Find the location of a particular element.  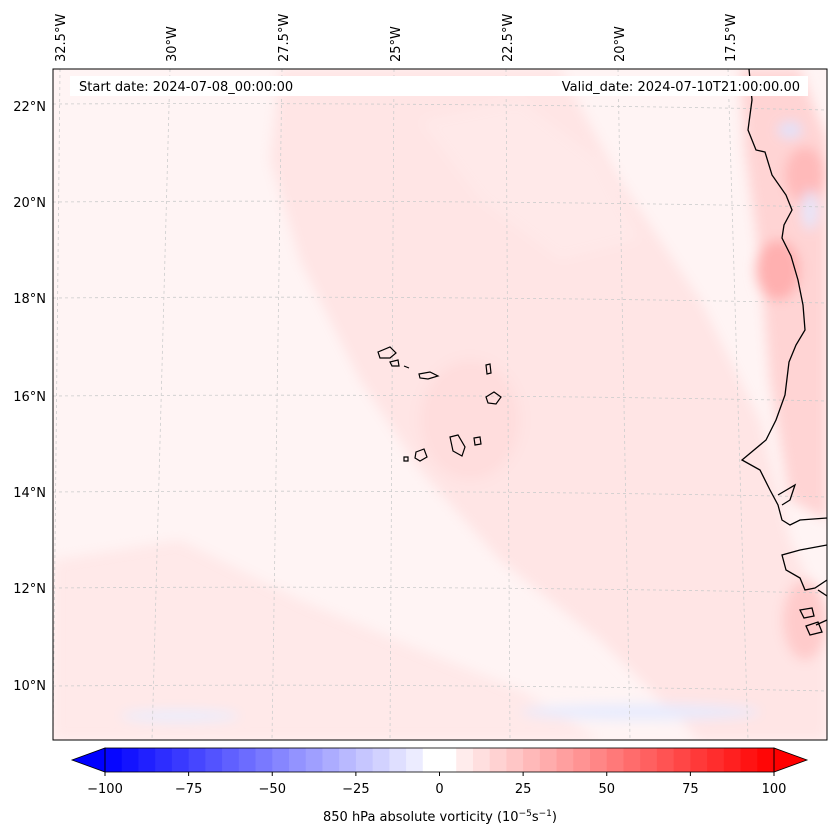

lon-tick-label: 25°W is located at coordinates (396, 44).